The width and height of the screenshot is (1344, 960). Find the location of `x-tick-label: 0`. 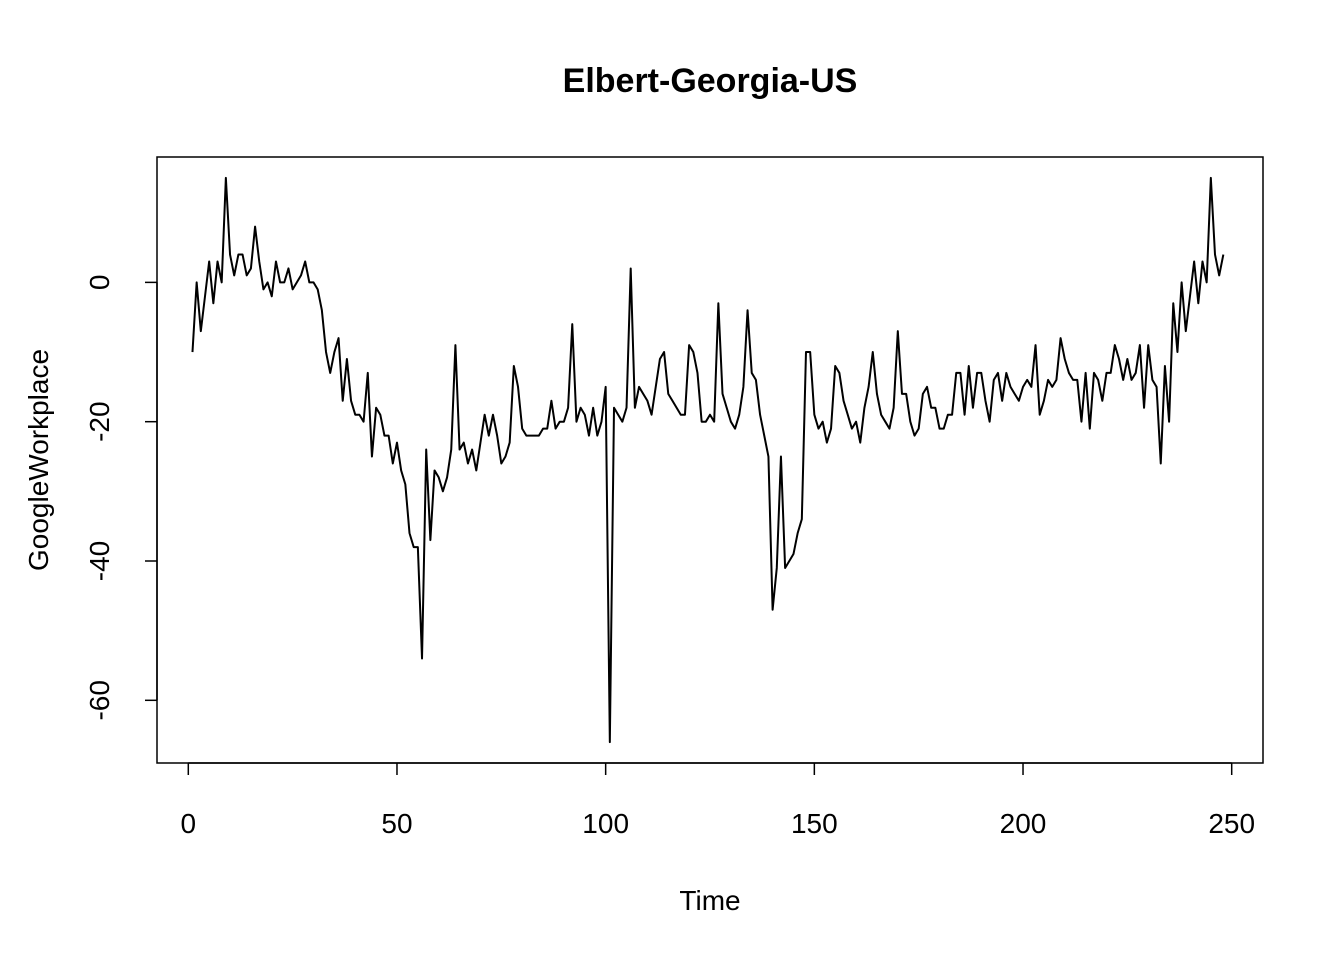

x-tick-label: 0 is located at coordinates (189, 823).